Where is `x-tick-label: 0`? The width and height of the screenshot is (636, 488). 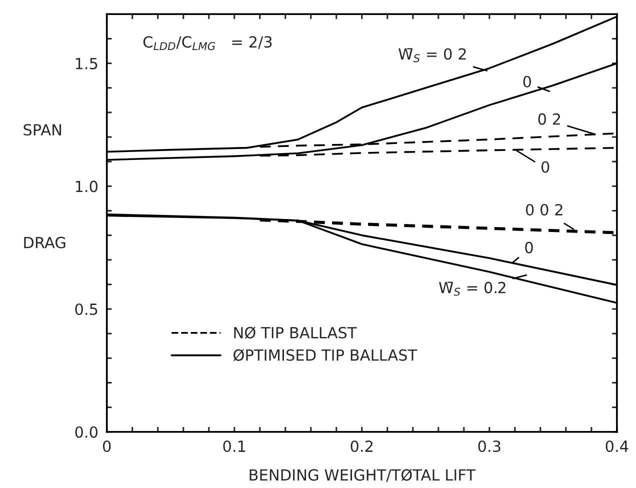
x-tick-label: 0 is located at coordinates (106, 446).